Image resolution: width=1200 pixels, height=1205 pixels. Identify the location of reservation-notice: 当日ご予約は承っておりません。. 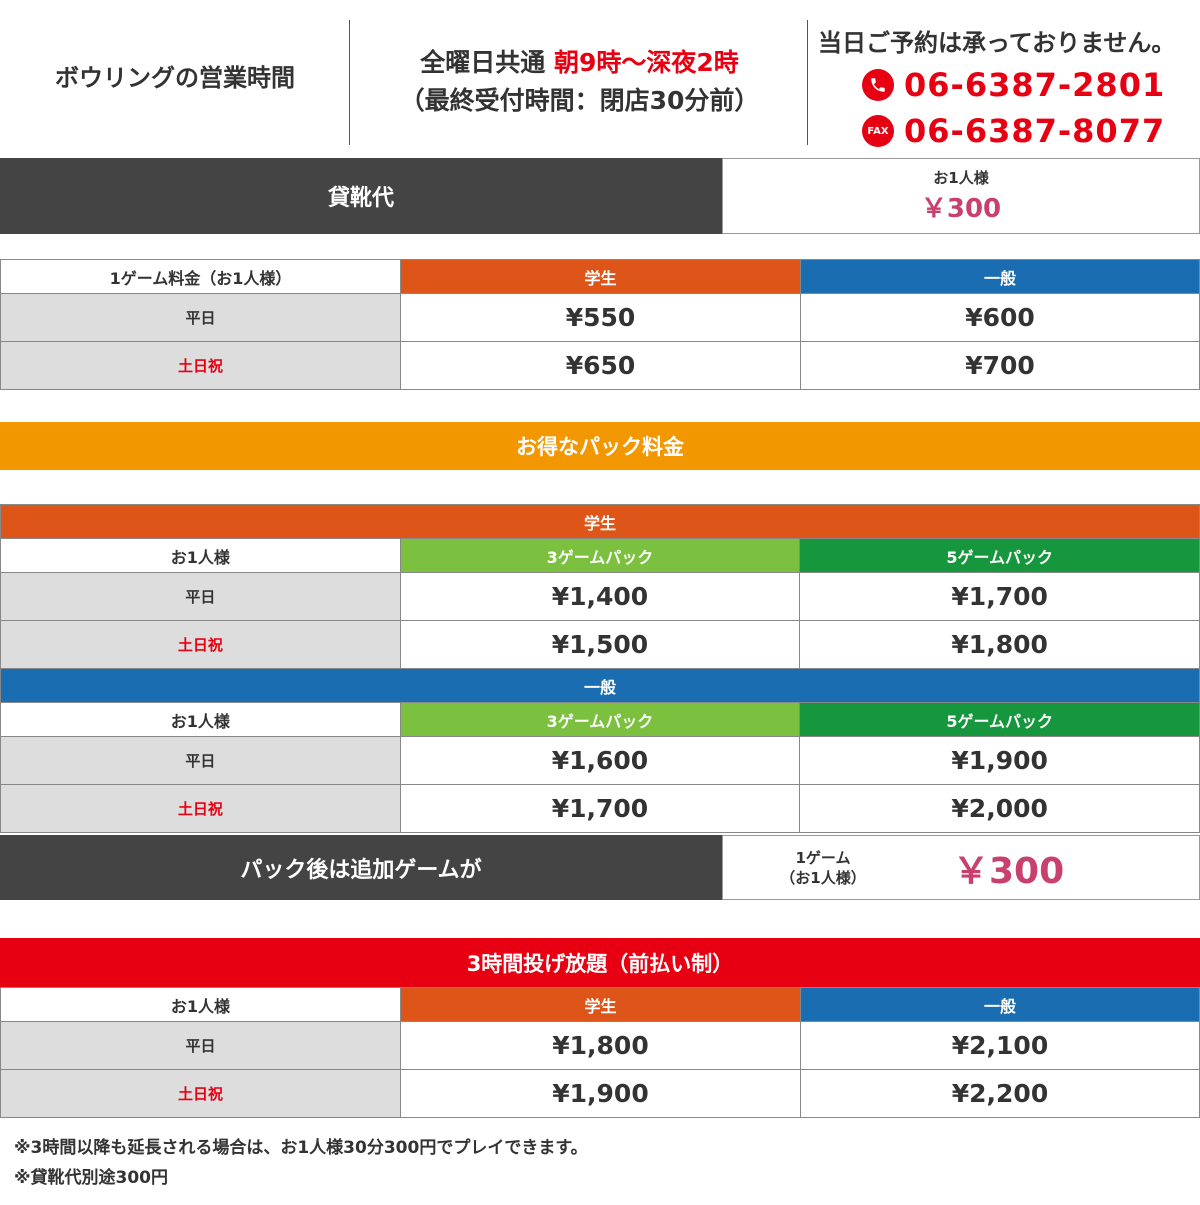
(997, 43).